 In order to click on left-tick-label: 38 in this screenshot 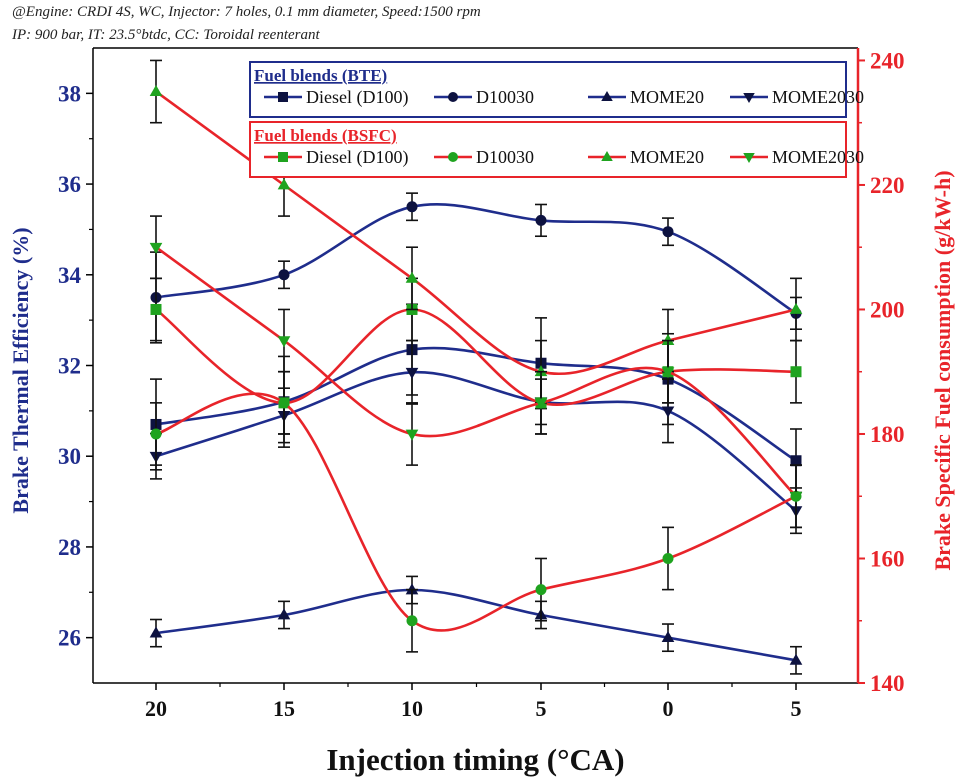, I will do `click(69, 93)`.